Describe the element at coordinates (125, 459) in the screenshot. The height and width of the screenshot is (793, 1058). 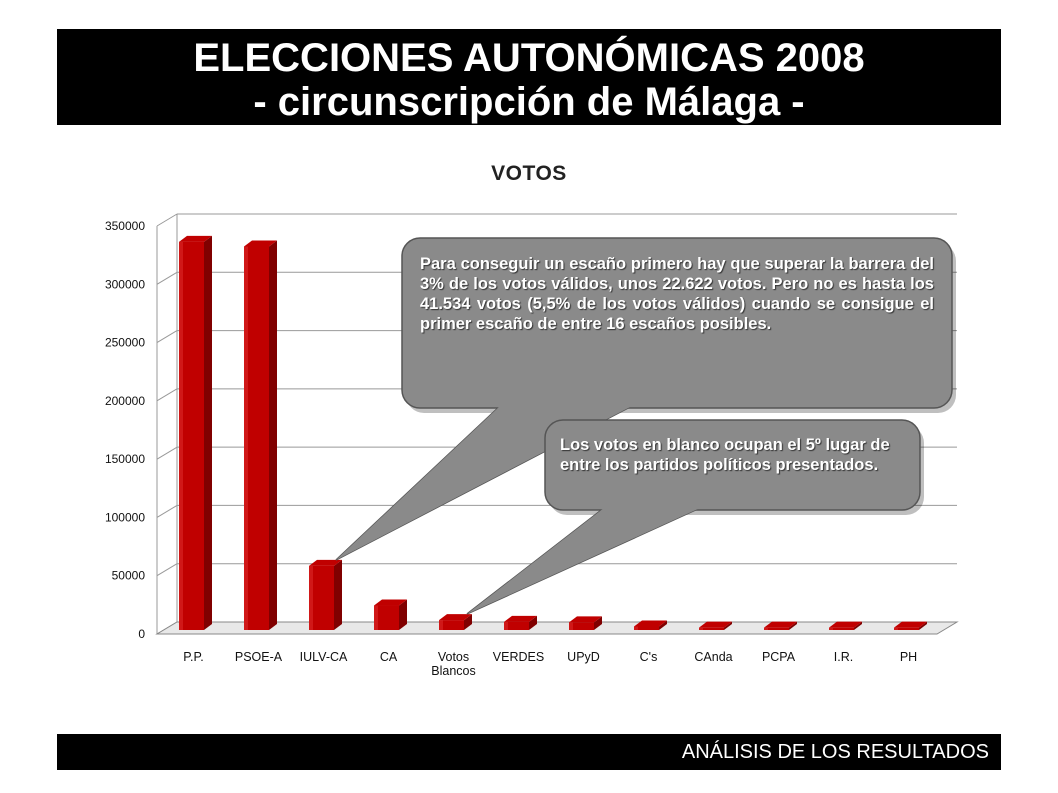
I see `y-tick-label: 150000` at that location.